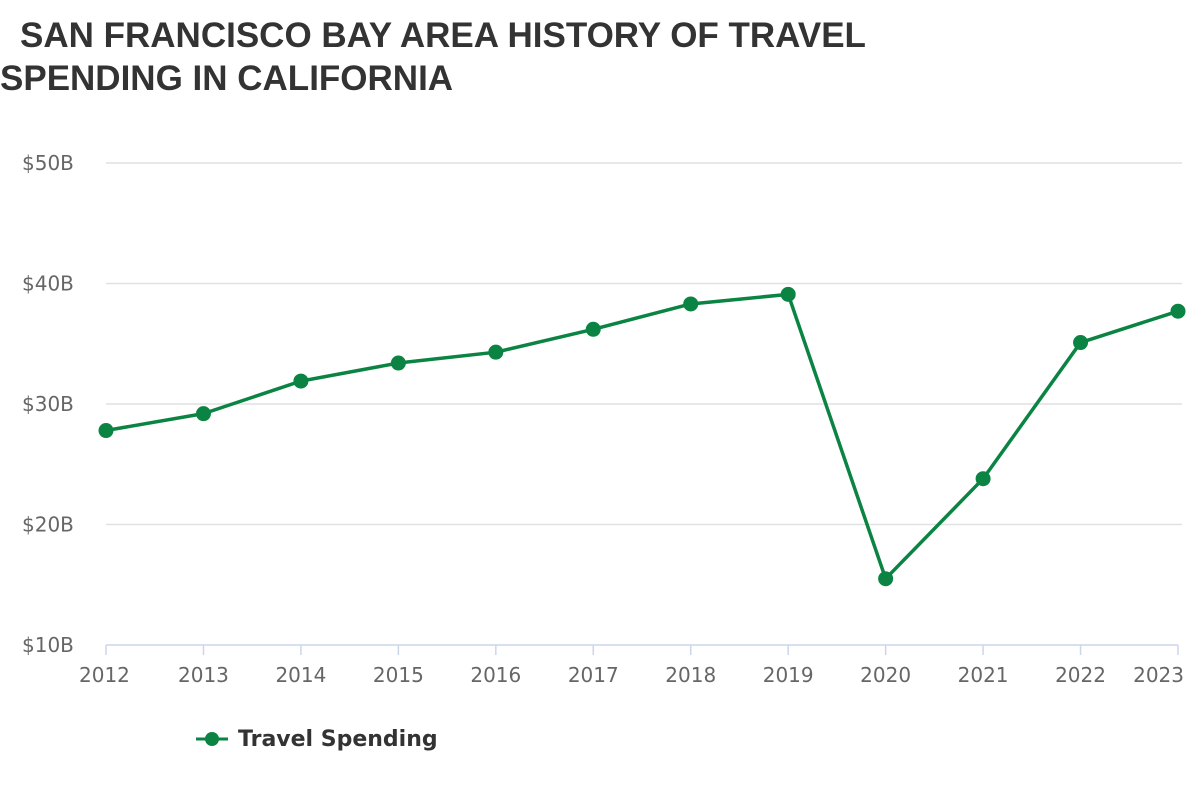 This screenshot has height=800, width=1200. What do you see at coordinates (495, 675) in the screenshot?
I see `x-tick-label: 2016` at bounding box center [495, 675].